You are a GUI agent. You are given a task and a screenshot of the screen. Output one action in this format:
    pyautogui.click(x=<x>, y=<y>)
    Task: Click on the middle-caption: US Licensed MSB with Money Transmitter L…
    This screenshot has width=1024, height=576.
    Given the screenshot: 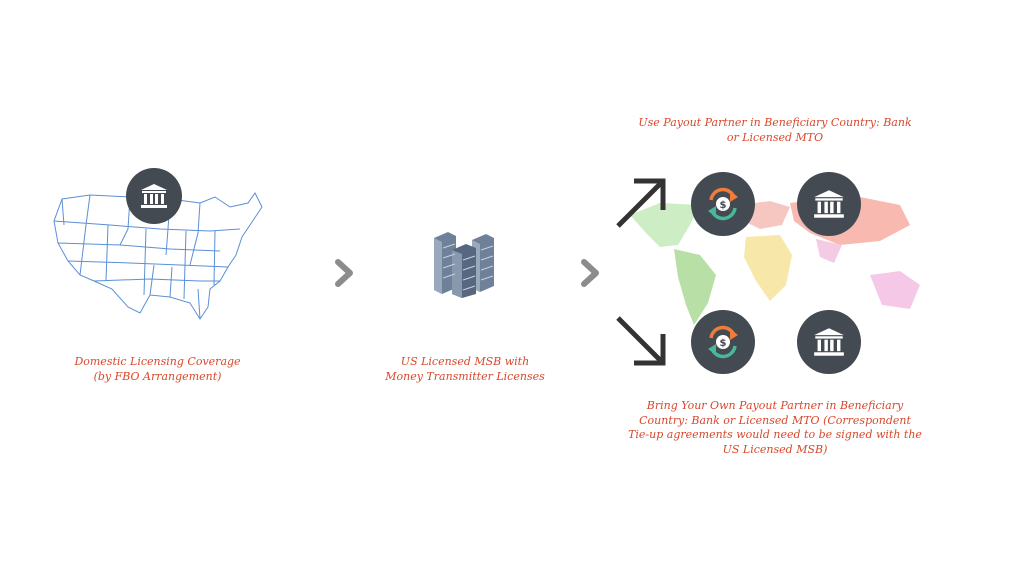 What is the action you would take?
    pyautogui.click(x=465, y=369)
    